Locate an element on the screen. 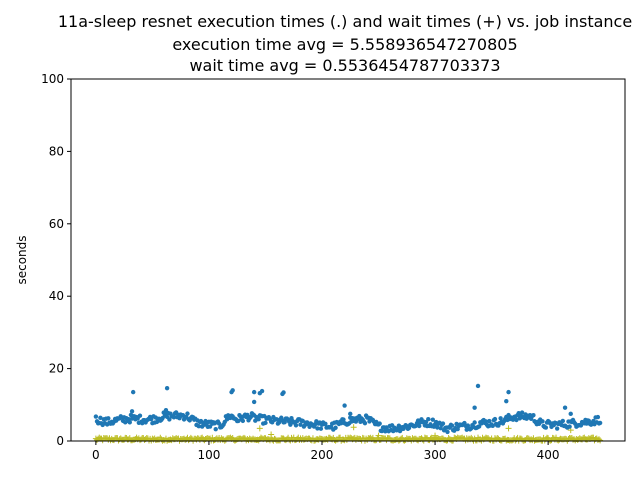 This screenshot has width=640, height=480. y-tick-label: 20 is located at coordinates (56, 369).